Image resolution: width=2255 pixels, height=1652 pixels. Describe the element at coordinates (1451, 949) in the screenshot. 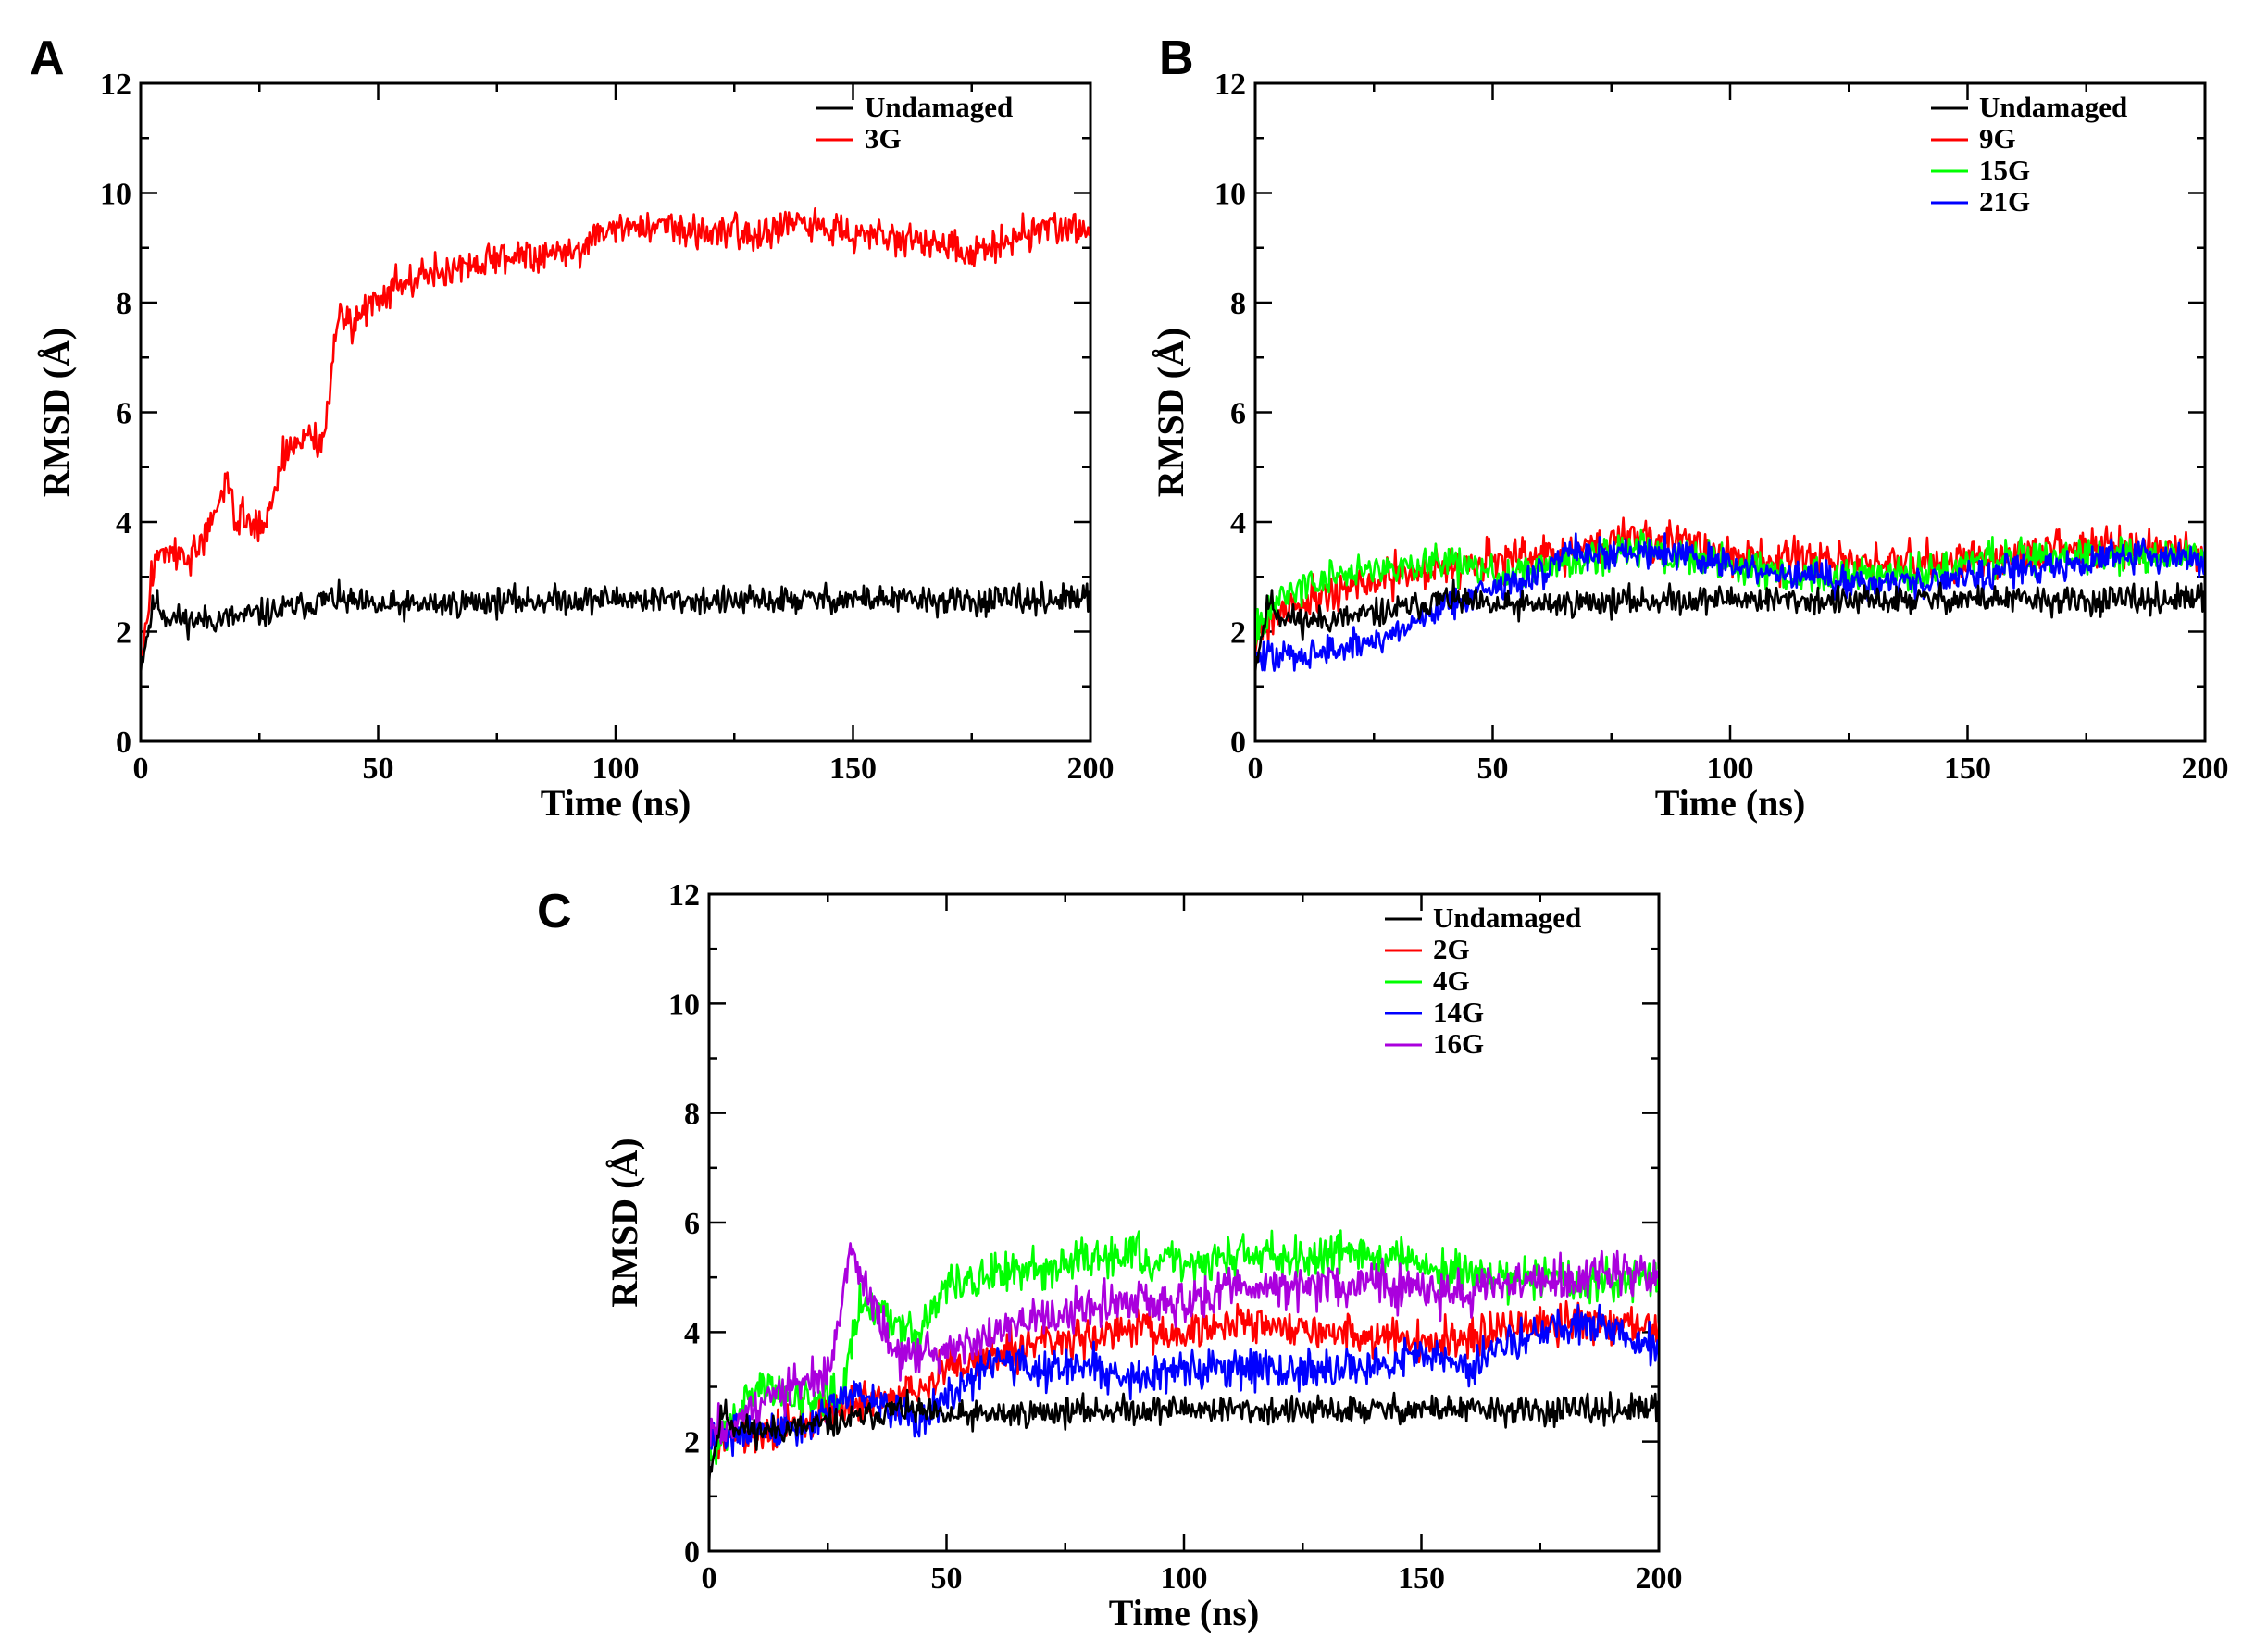

I see `legend-label: 2G` at that location.